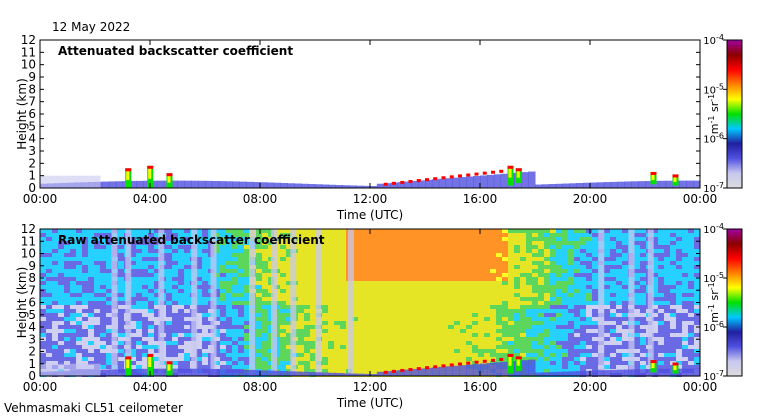  What do you see at coordinates (169, 175) in the screenshot?
I see `cloud-feature` at bounding box center [169, 175].